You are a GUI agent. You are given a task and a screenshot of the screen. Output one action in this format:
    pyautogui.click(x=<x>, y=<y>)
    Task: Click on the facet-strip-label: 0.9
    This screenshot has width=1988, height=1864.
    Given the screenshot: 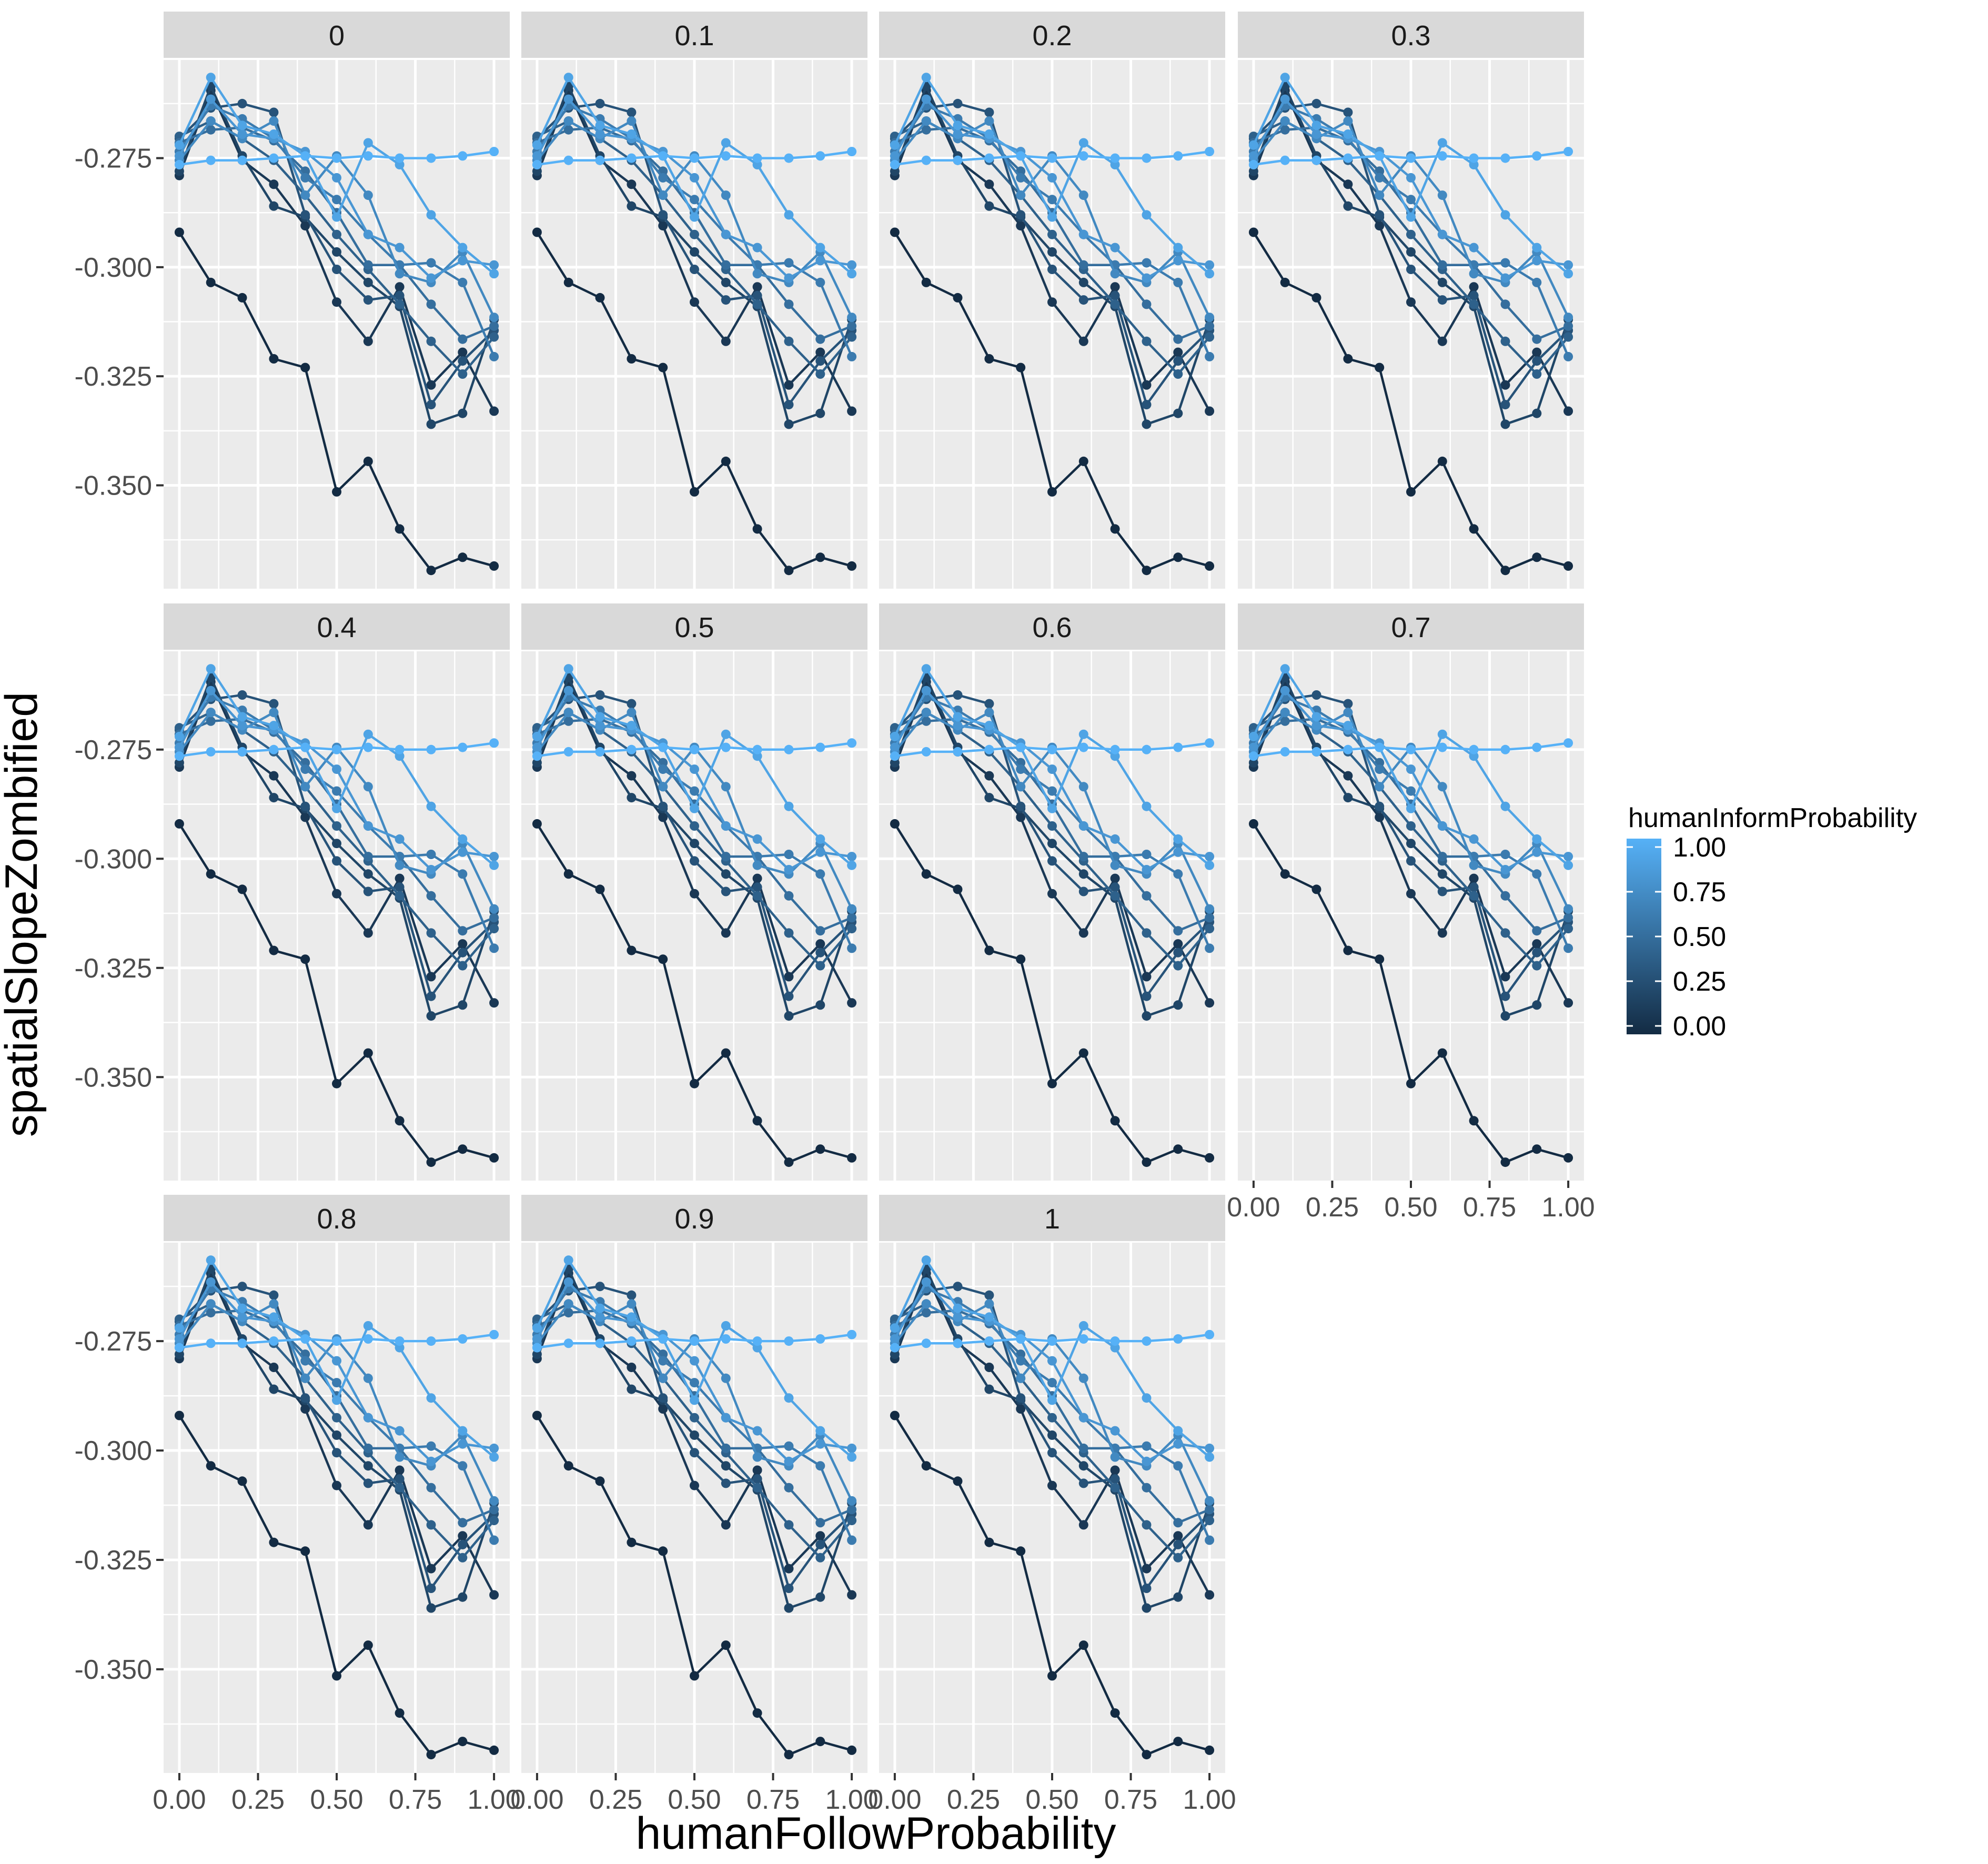 What is the action you would take?
    pyautogui.click(x=694, y=1219)
    